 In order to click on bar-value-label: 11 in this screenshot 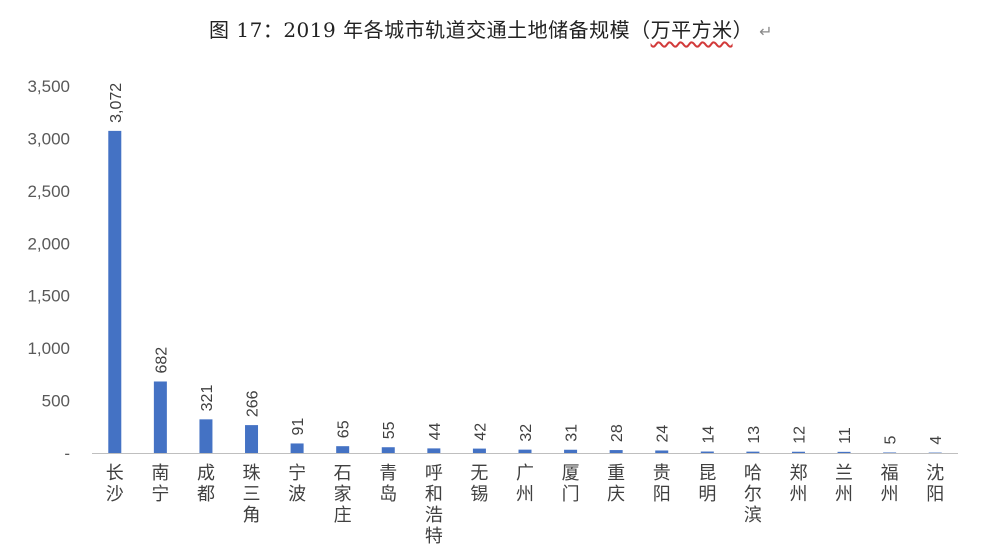, I will do `click(845, 435)`.